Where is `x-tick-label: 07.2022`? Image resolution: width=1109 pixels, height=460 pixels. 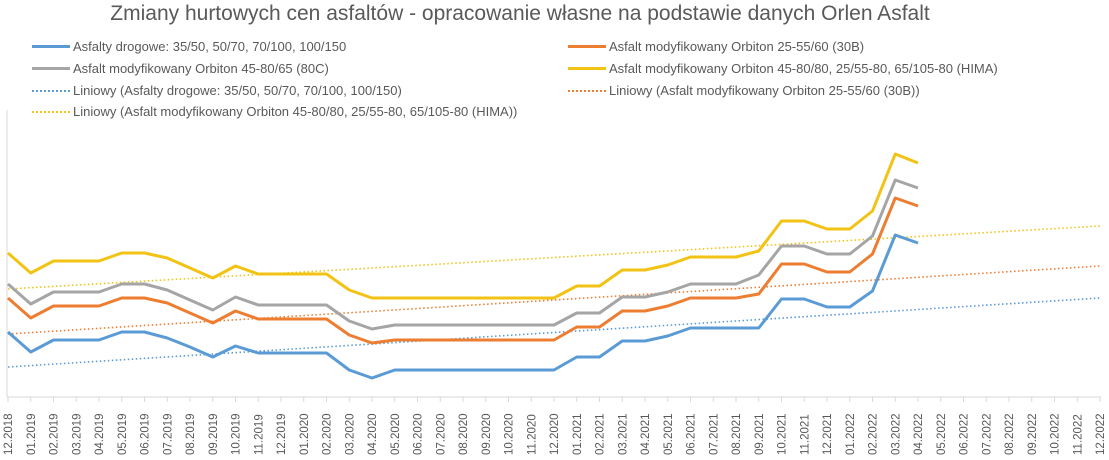 x-tick-label: 07.2022 is located at coordinates (987, 434).